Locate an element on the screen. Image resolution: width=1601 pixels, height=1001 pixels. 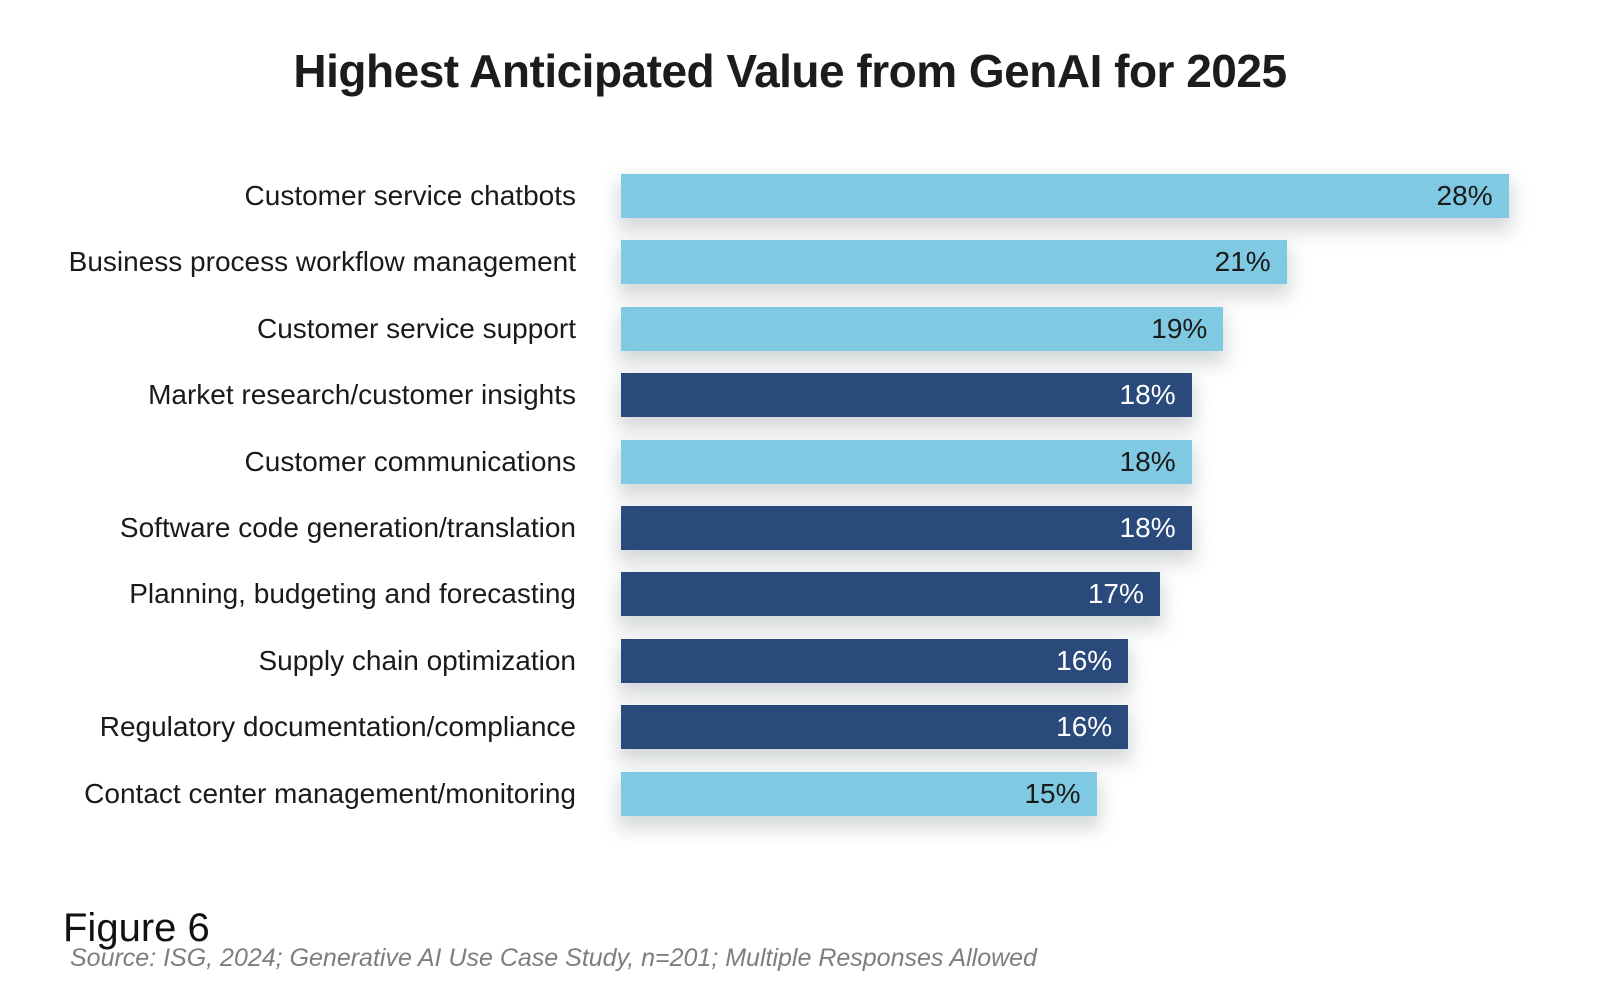
bar-row: Contact center management/monitoring 15% is located at coordinates (800, 793).